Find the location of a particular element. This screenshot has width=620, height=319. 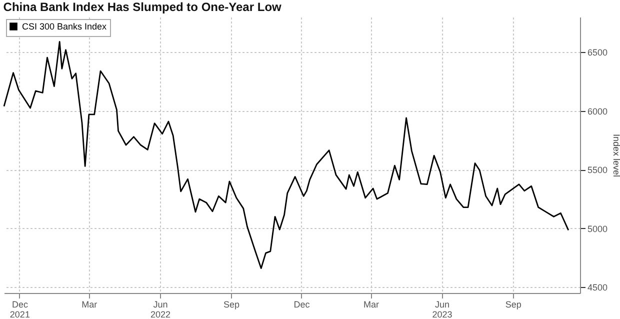

y-tick-label: 5500 is located at coordinates (598, 170).